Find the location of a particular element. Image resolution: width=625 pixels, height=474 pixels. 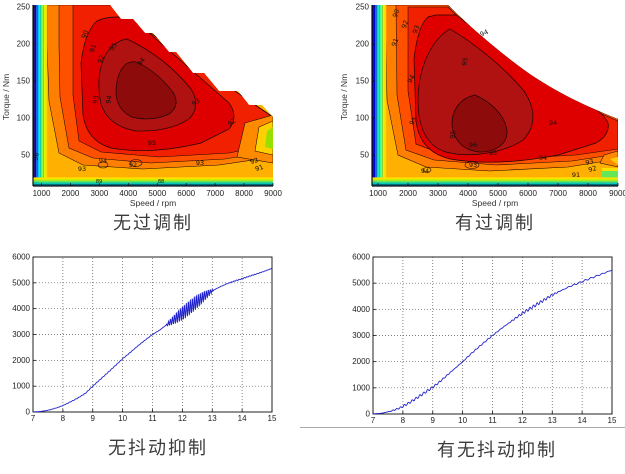

y-tick-label: 1000 is located at coordinates (361, 387).